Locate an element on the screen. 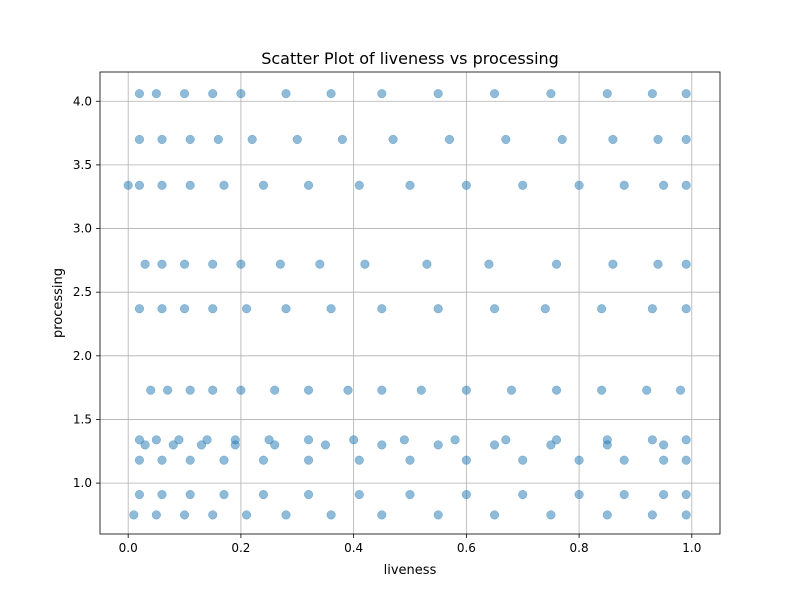 The width and height of the screenshot is (800, 600). x-axis-label: liveness is located at coordinates (410, 570).